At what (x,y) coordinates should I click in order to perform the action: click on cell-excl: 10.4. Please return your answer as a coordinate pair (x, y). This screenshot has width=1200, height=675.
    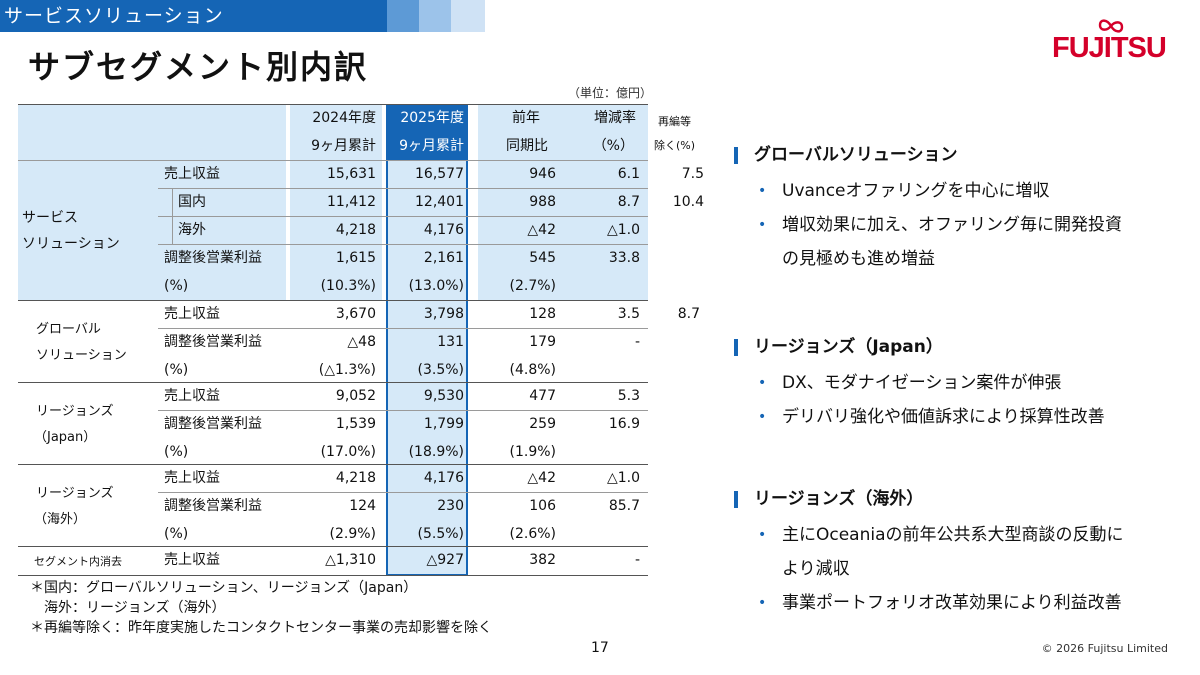
    Looking at the image, I should click on (688, 202).